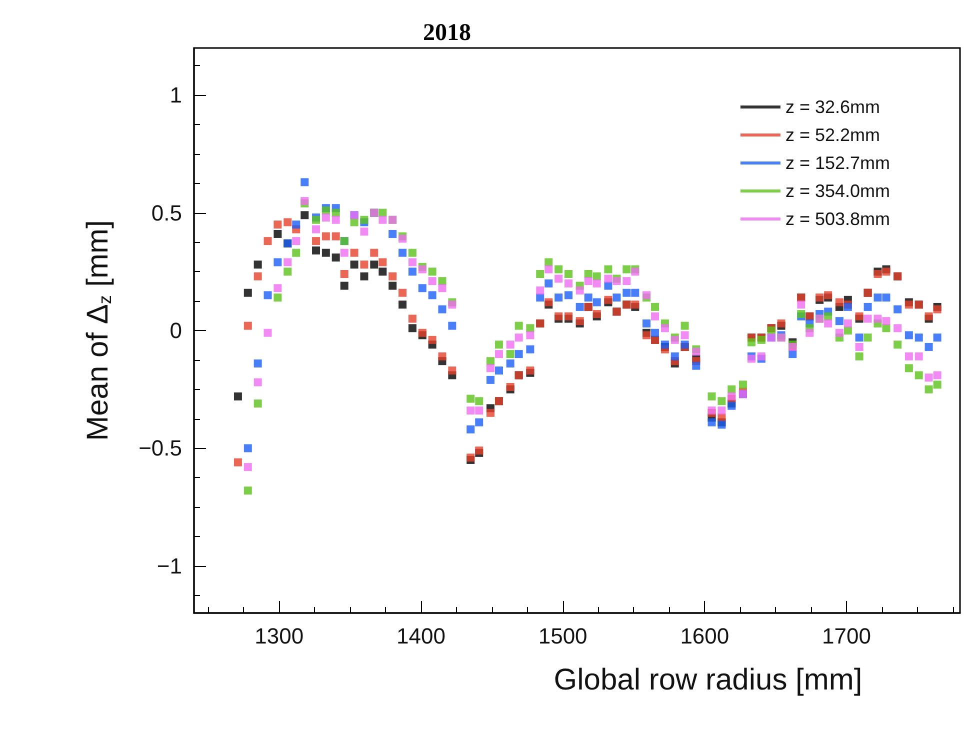 The width and height of the screenshot is (965, 733). I want to click on y-tick-label: −1, so click(169, 565).